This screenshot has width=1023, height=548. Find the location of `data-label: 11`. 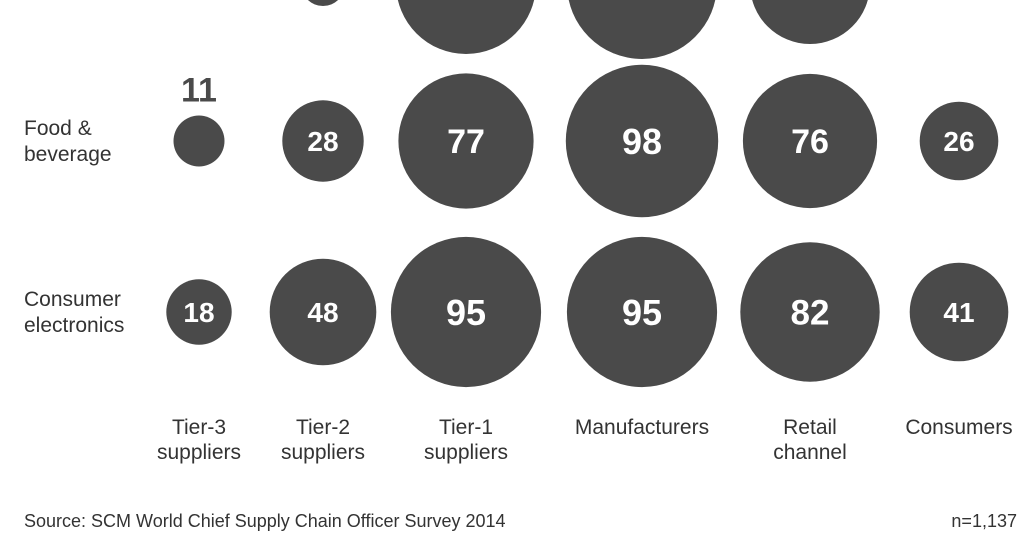

data-label: 11 is located at coordinates (199, 90).